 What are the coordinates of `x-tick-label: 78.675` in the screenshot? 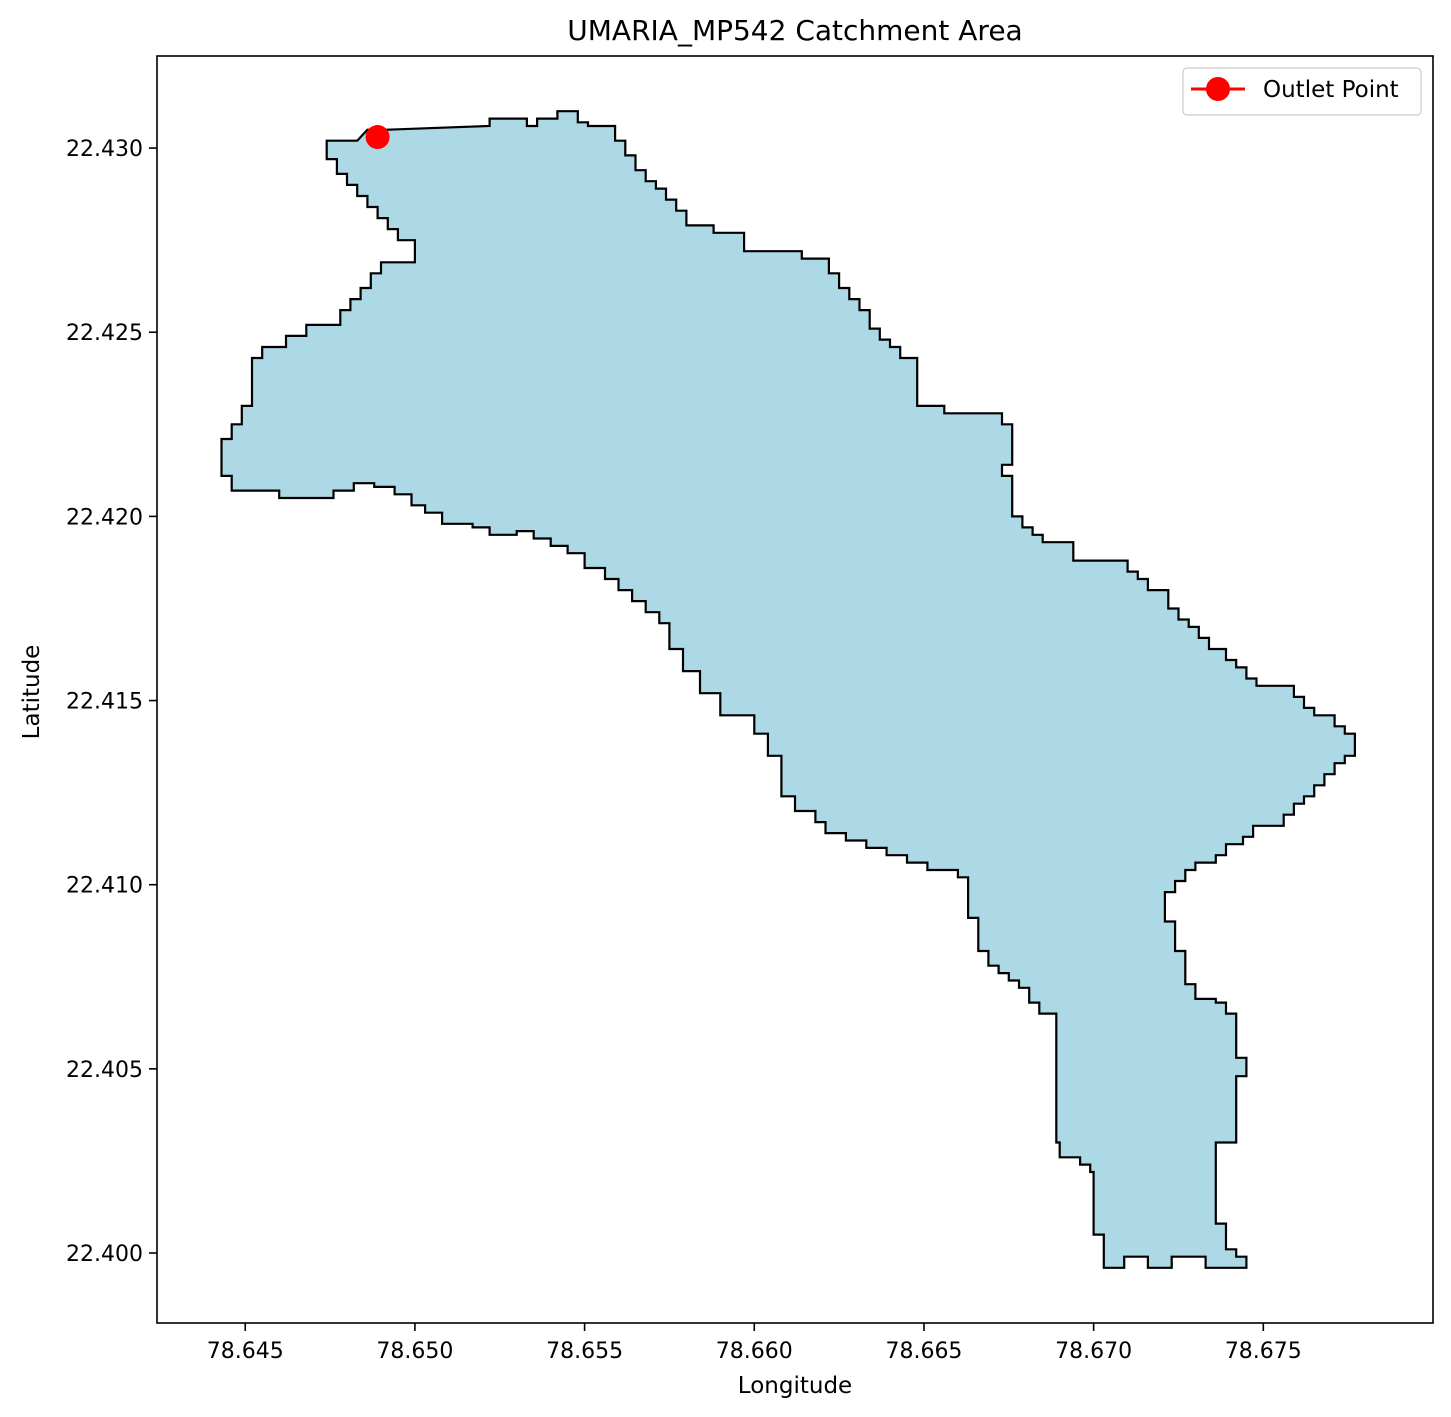 It's located at (1263, 1351).